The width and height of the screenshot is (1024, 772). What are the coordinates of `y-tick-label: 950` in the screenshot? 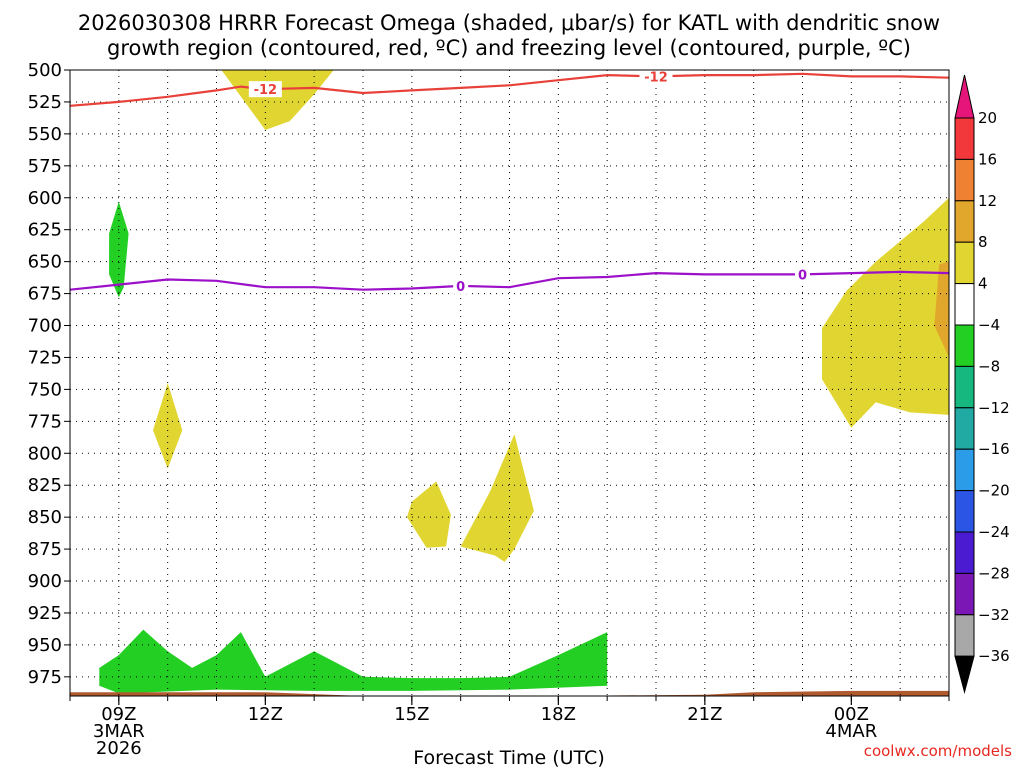 It's located at (45, 645).